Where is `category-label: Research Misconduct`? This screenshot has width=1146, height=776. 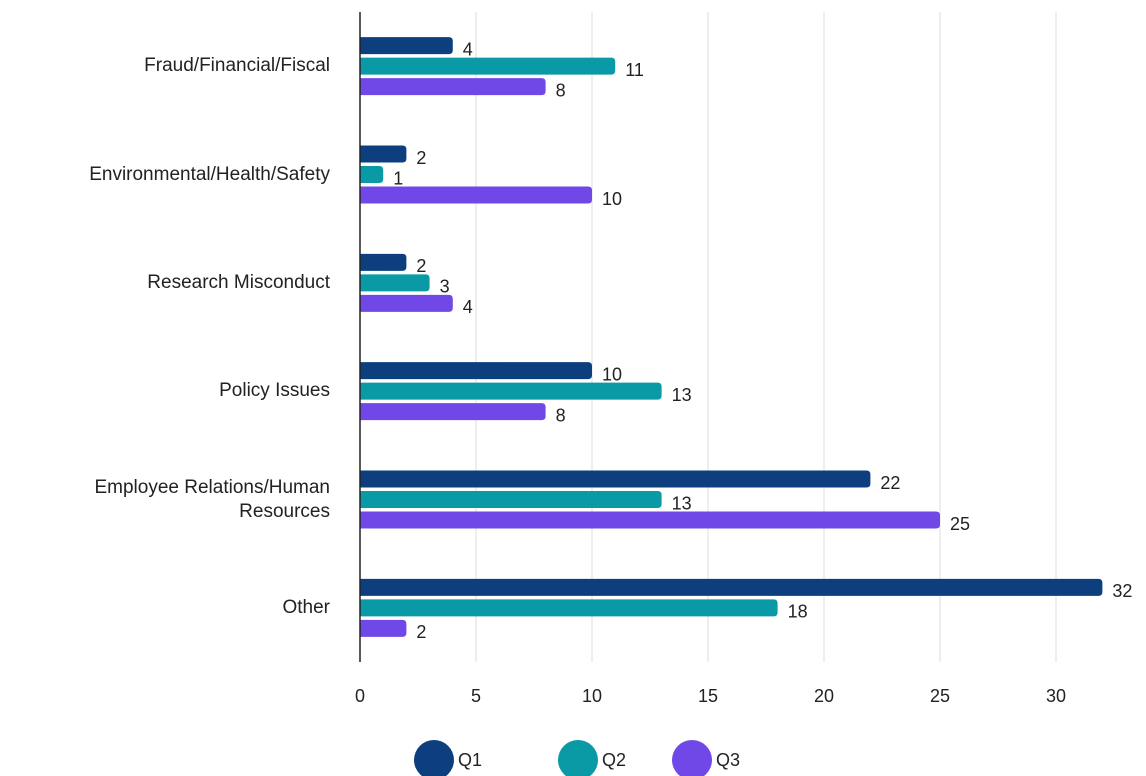
category-label: Research Misconduct is located at coordinates (238, 282).